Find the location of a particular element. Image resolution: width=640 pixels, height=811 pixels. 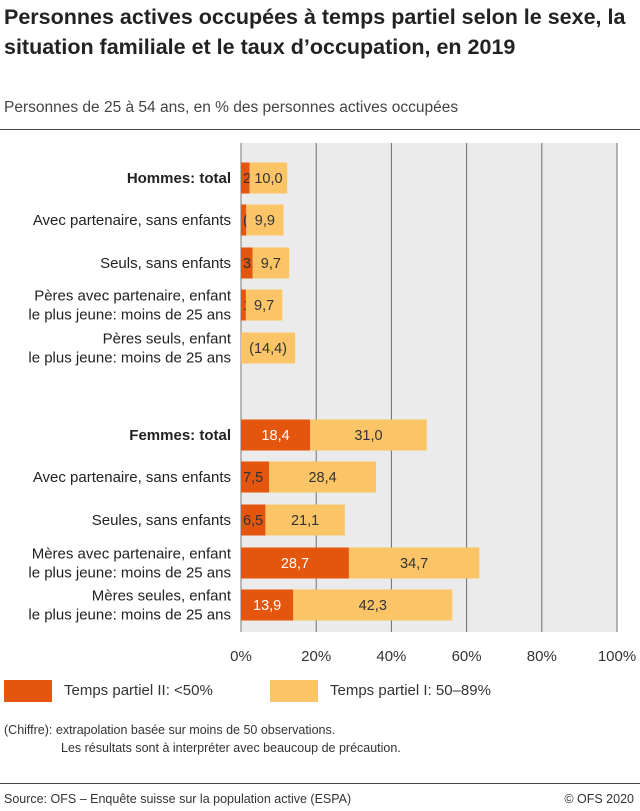

data-label: 28,7 is located at coordinates (295, 564).